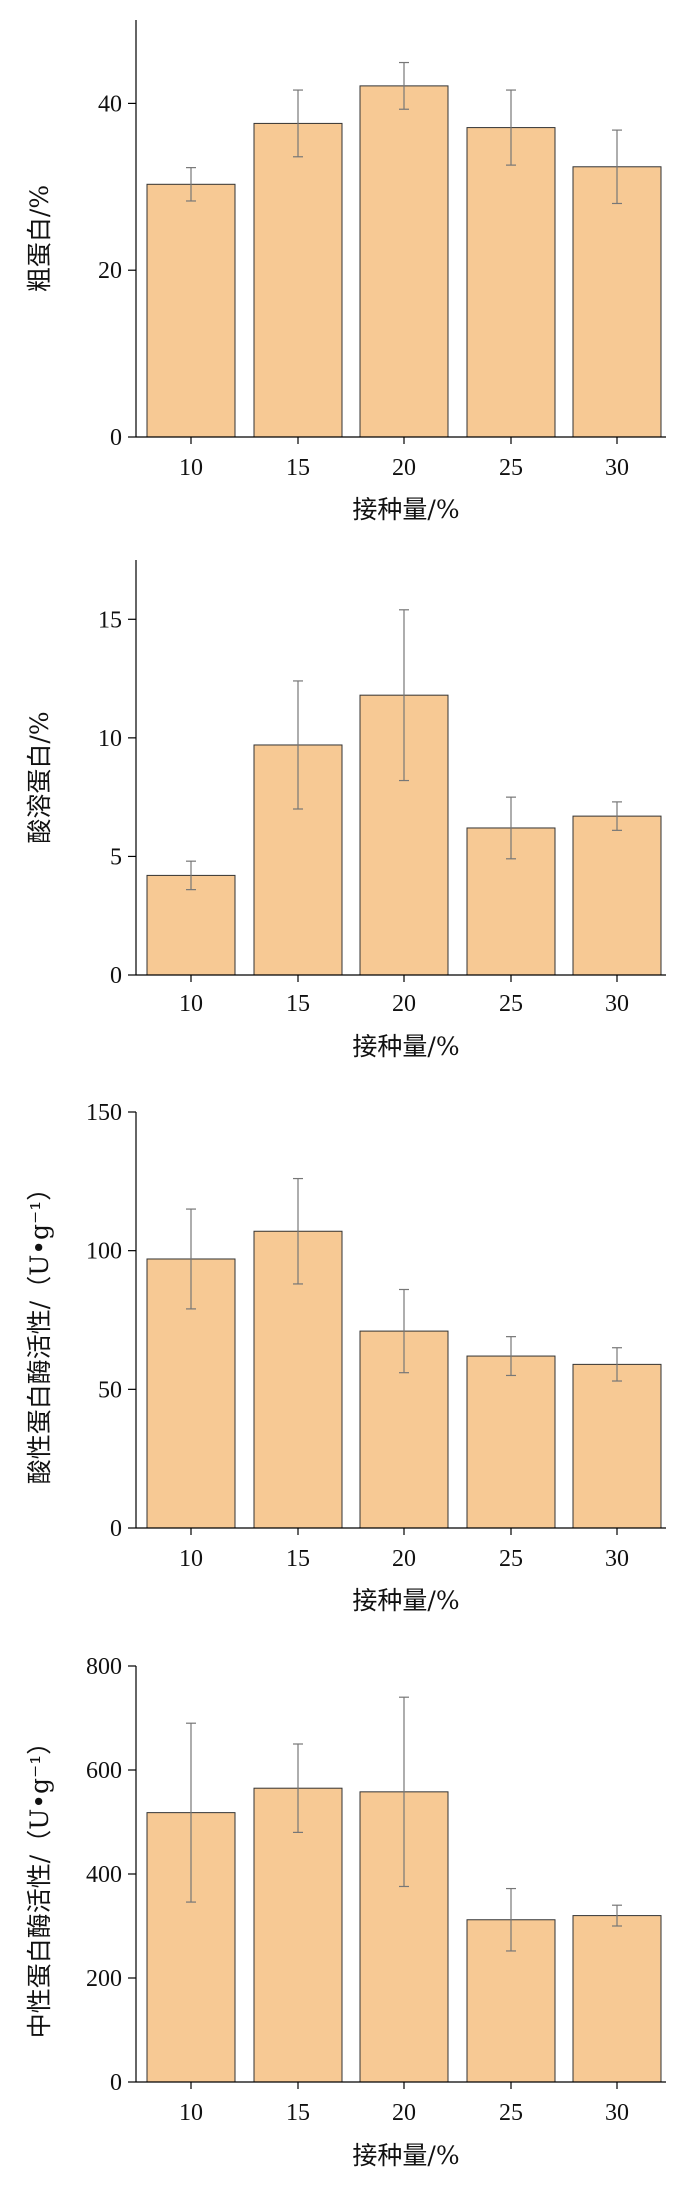  Describe the element at coordinates (39, 1884) in the screenshot. I see `y-axis-title: 中性蛋白酶活性/（U•g⁻¹）` at that location.